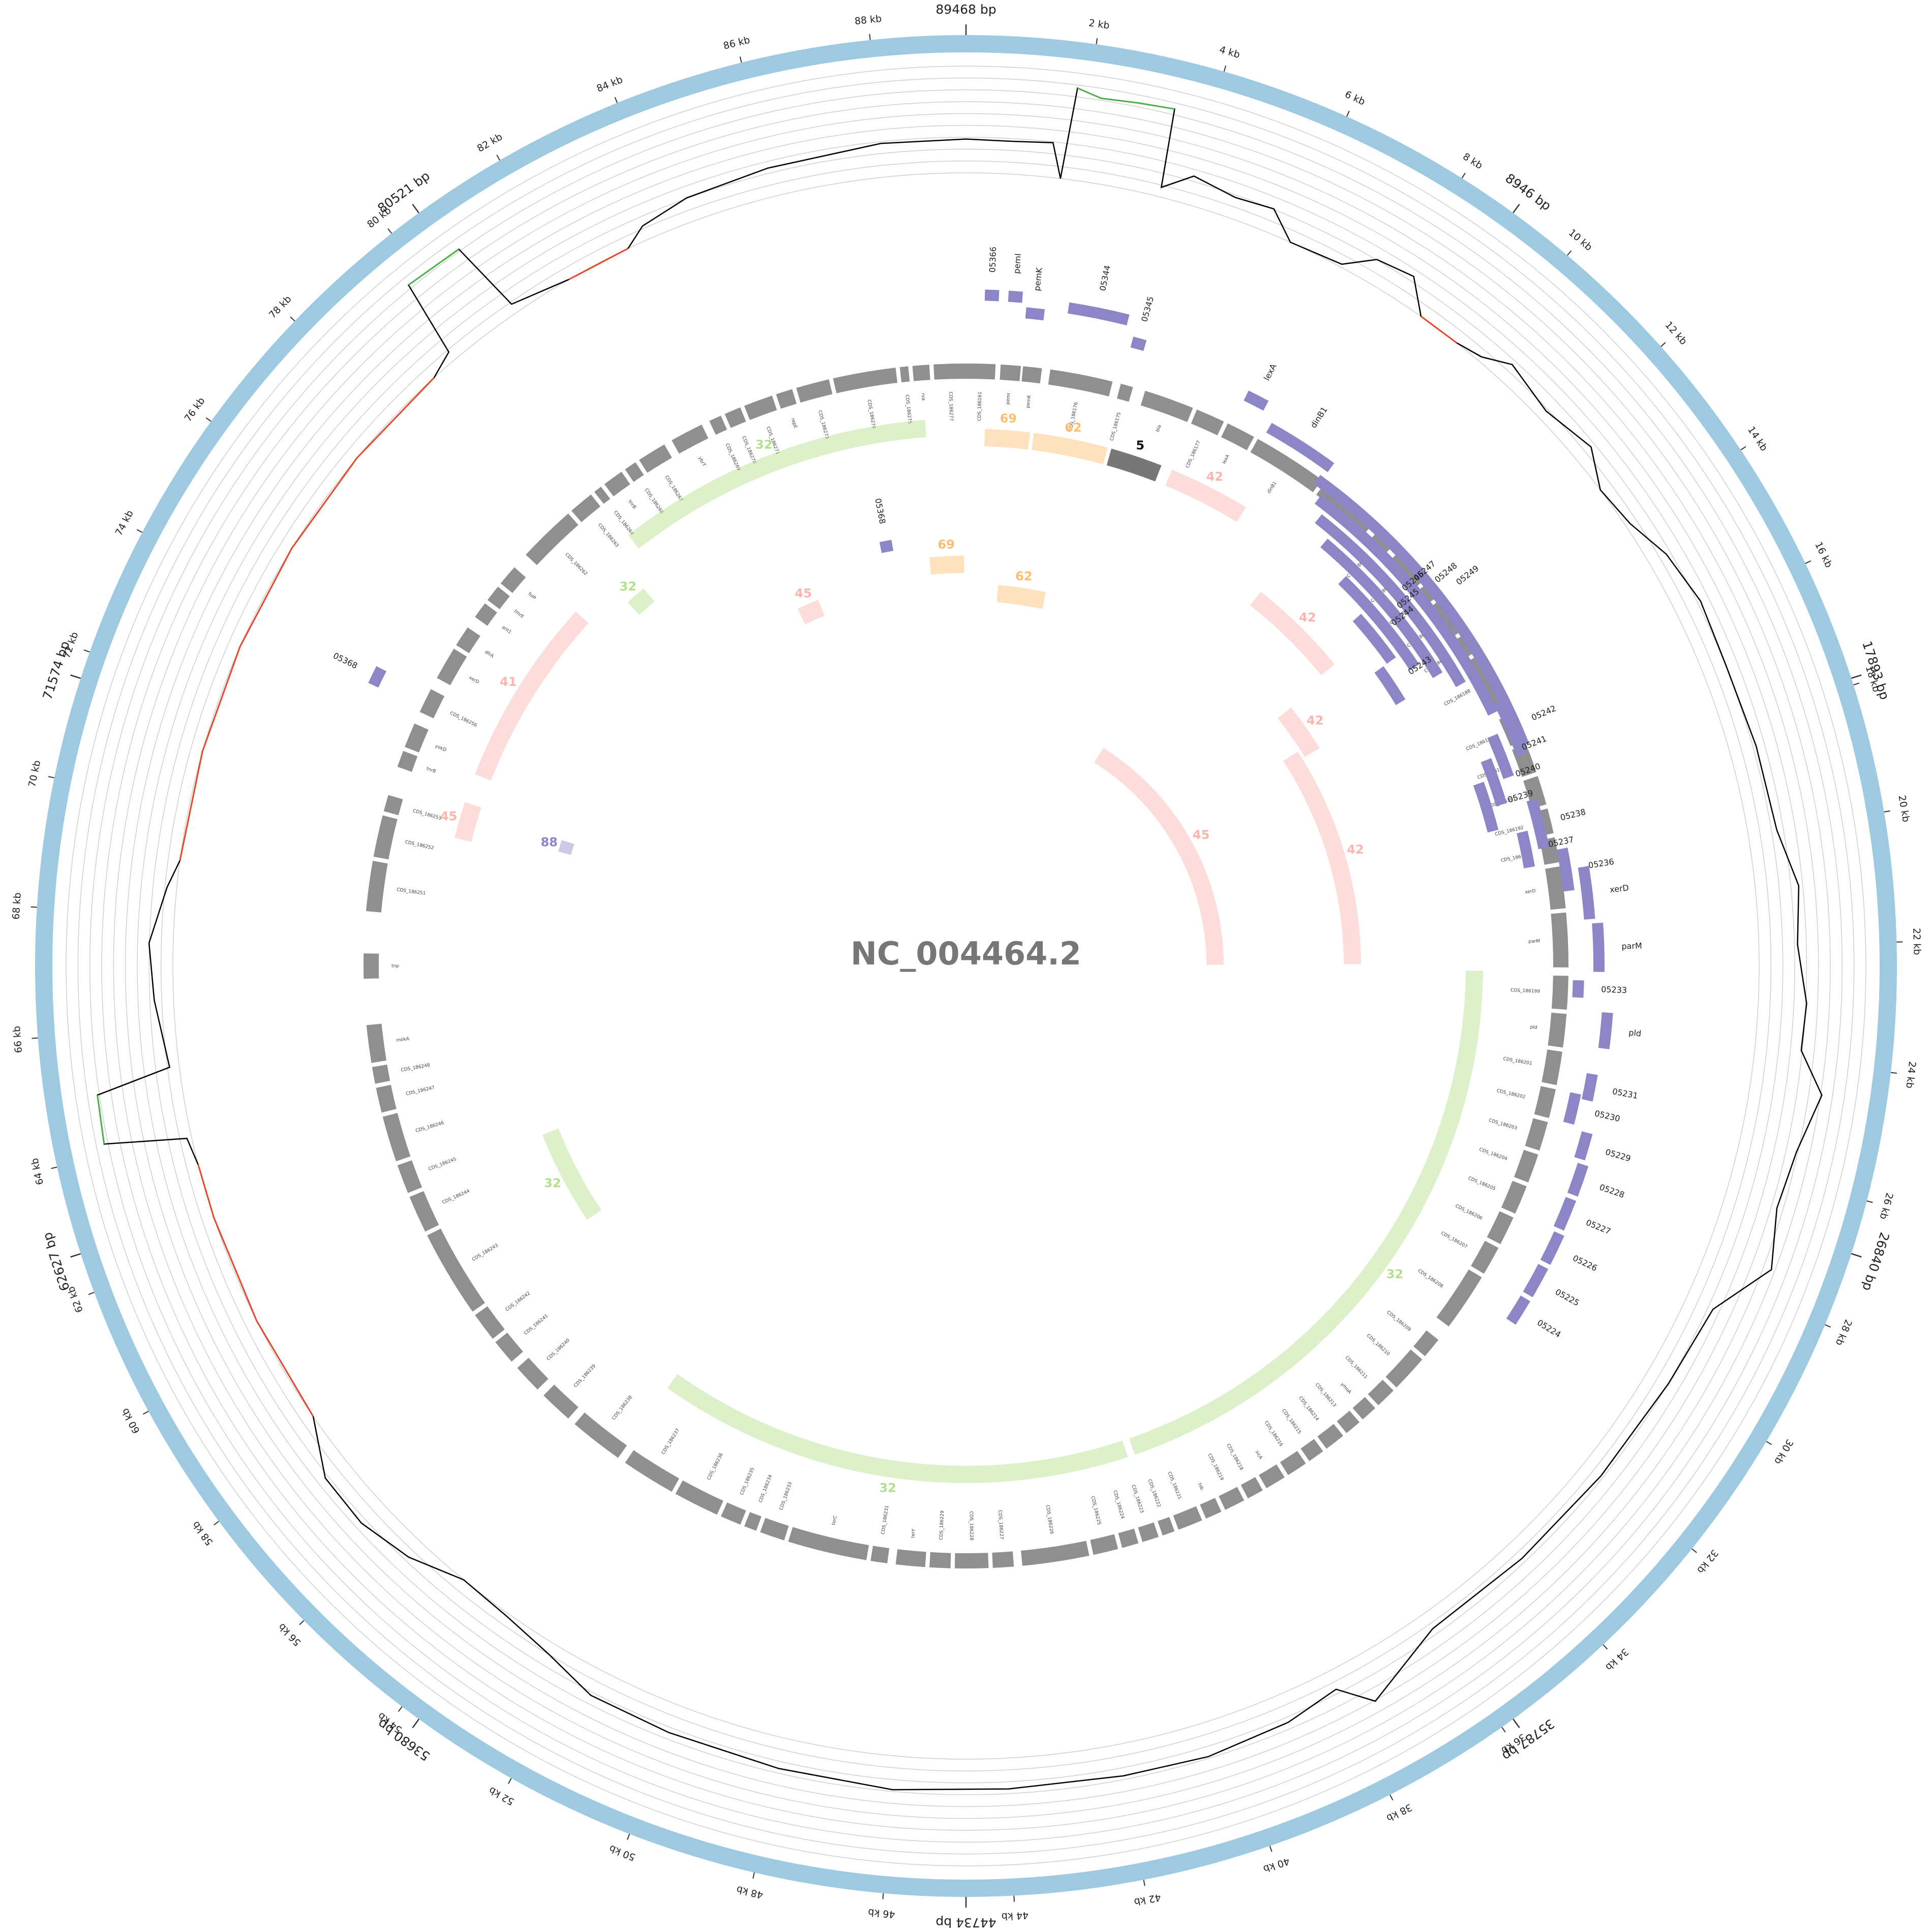 The width and height of the screenshot is (1932, 1932). What do you see at coordinates (1544, 713) in the screenshot?
I see `feature-label: 05242` at bounding box center [1544, 713].